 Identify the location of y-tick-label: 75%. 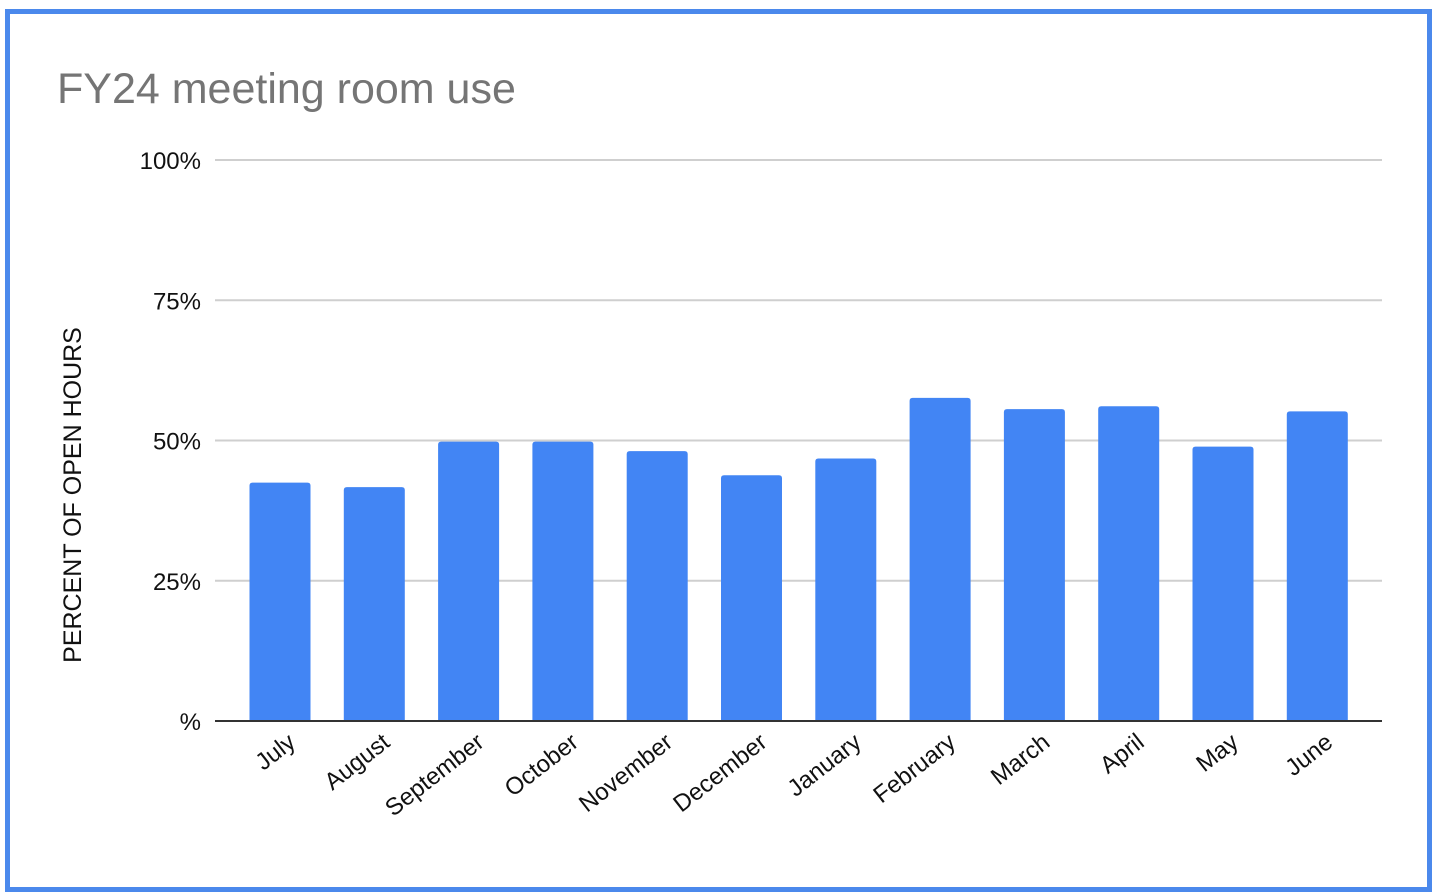
(177, 301).